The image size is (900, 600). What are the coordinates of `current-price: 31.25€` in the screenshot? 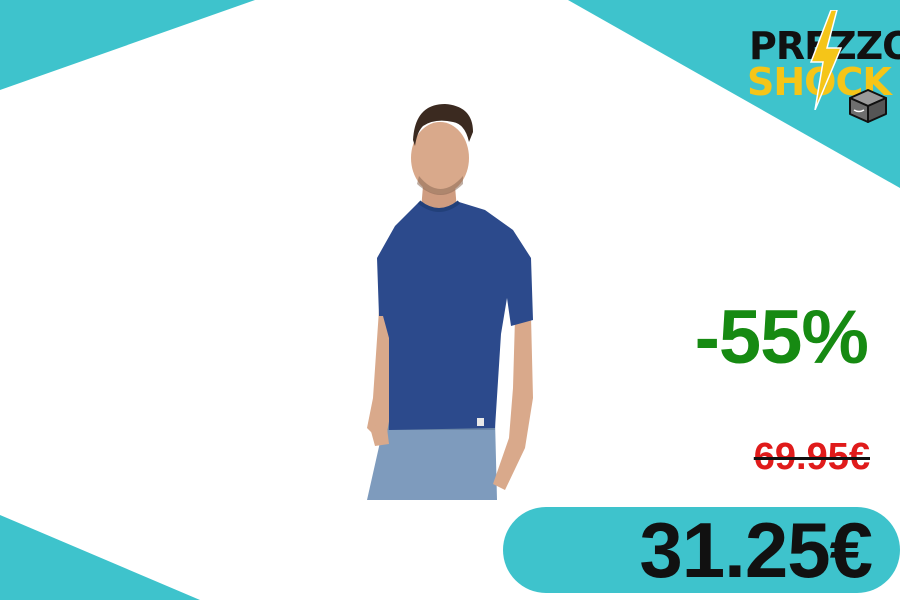 It's located at (756, 550).